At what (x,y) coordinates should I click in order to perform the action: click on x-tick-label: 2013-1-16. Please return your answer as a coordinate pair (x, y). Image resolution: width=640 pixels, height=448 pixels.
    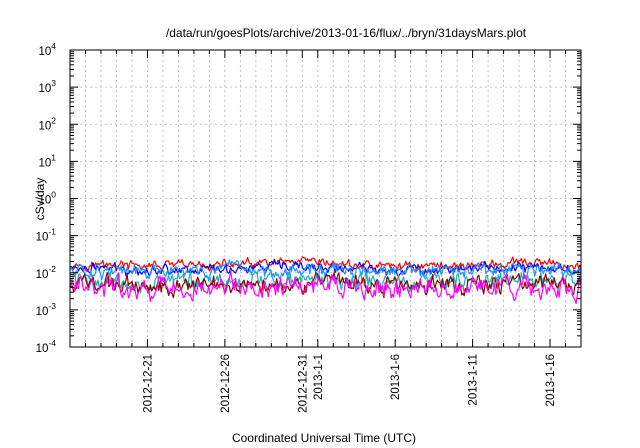
    Looking at the image, I should click on (551, 380).